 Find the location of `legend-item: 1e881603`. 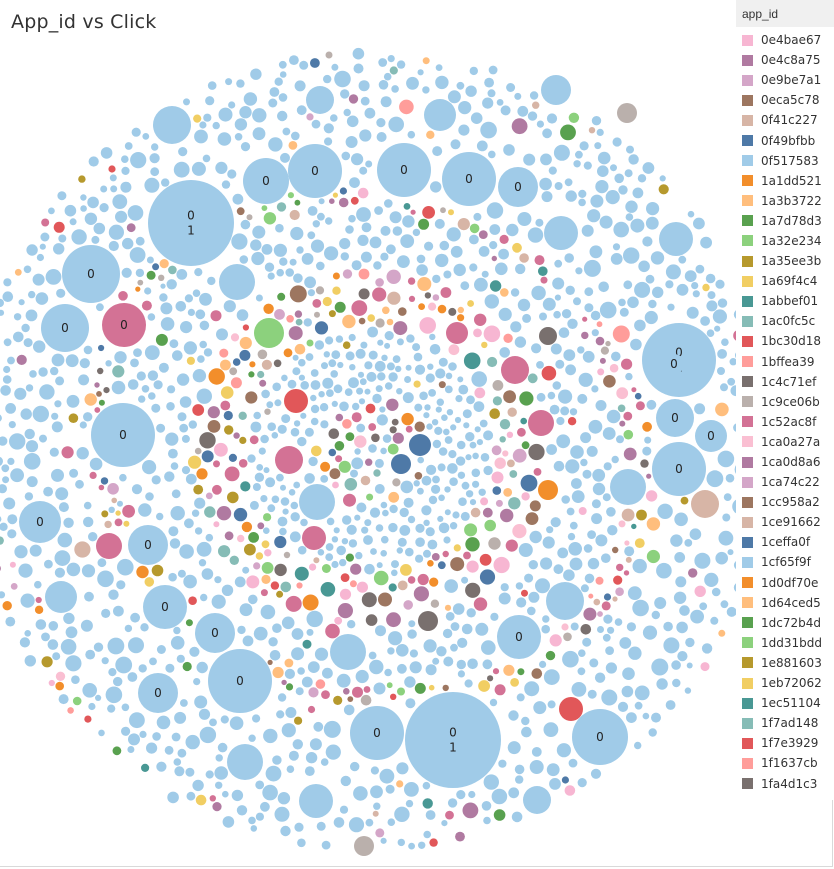

legend-item: 1e881603 is located at coordinates (782, 663).